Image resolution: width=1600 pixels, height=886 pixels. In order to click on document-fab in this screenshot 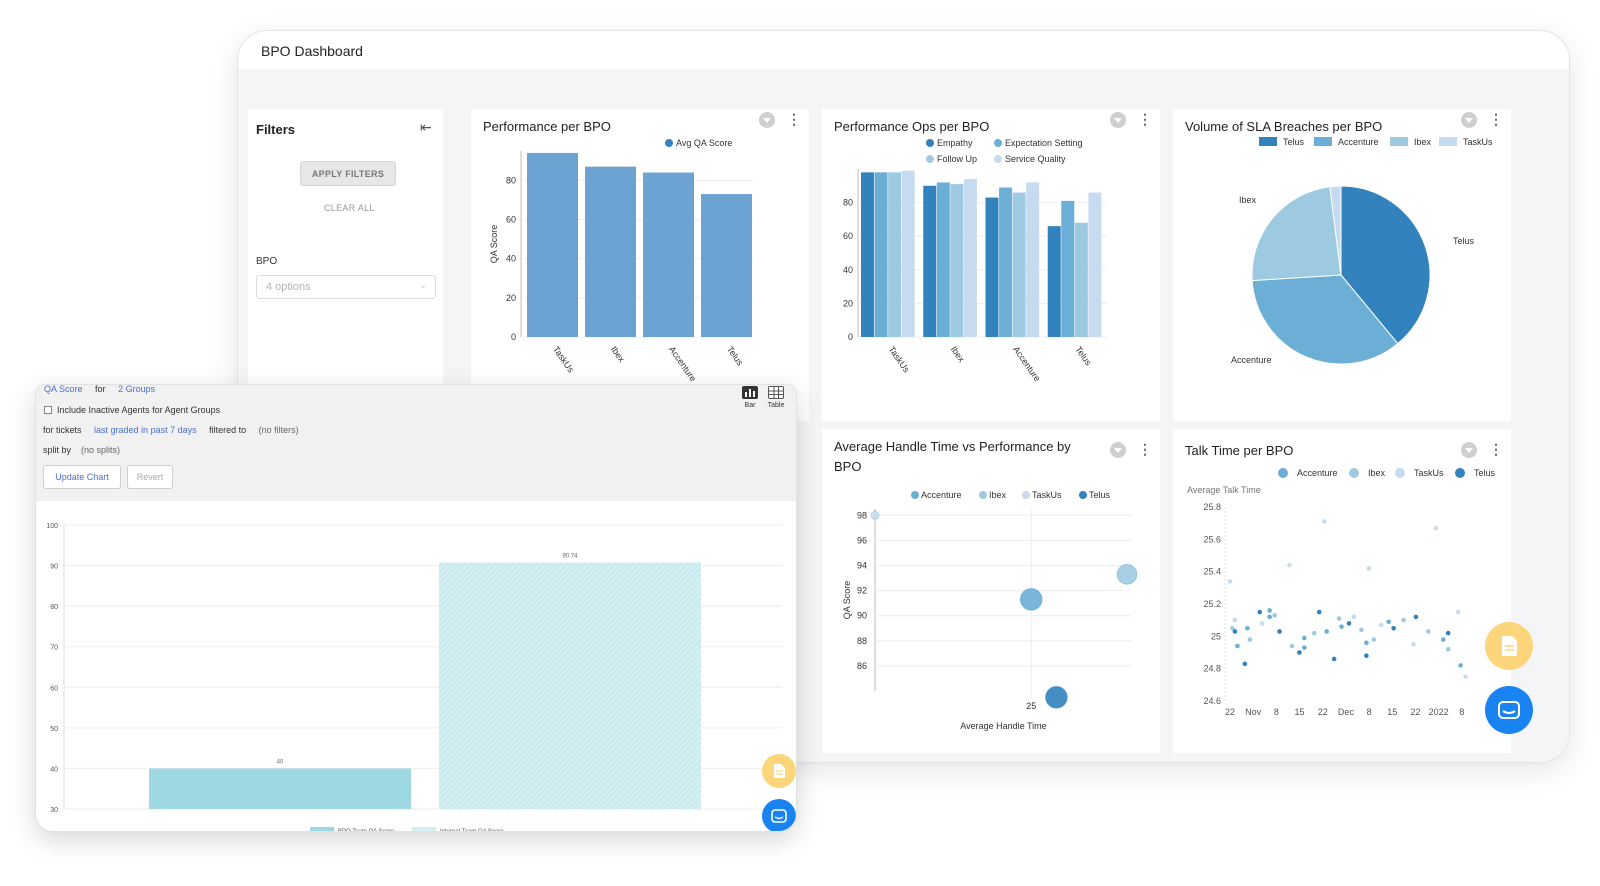, I will do `click(779, 771)`.